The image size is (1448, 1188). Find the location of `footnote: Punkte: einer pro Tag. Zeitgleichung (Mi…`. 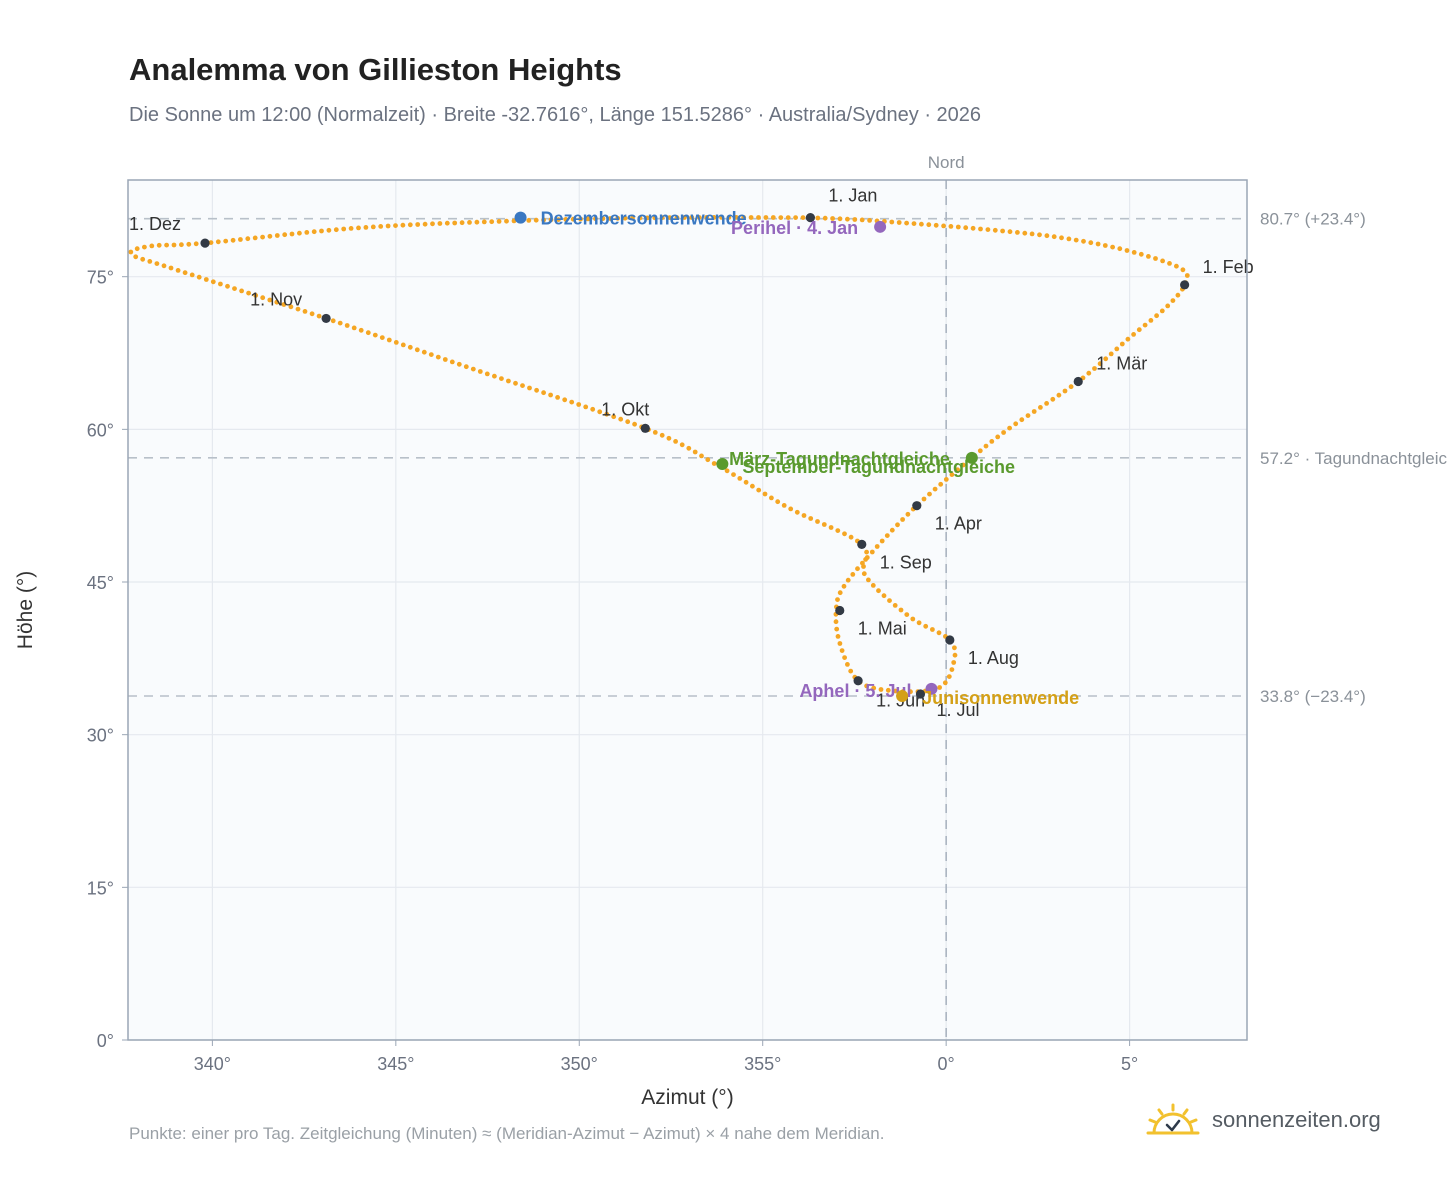

footnote: Punkte: einer pro Tag. Zeitgleichung (Mi… is located at coordinates (507, 1133).